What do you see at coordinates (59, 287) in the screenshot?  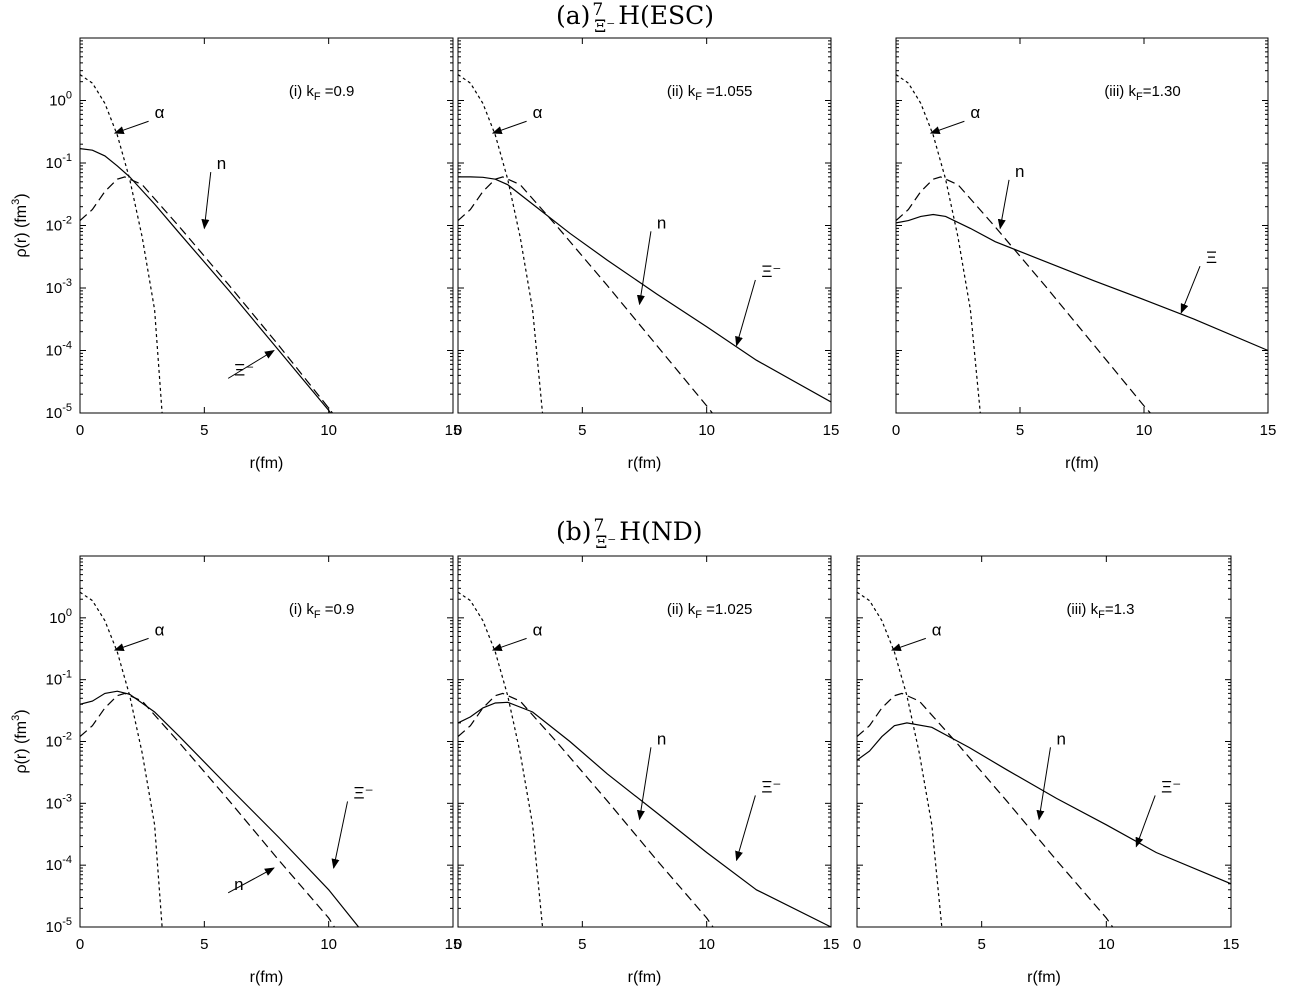 I see `y-tick-label: 10⁻³` at bounding box center [59, 287].